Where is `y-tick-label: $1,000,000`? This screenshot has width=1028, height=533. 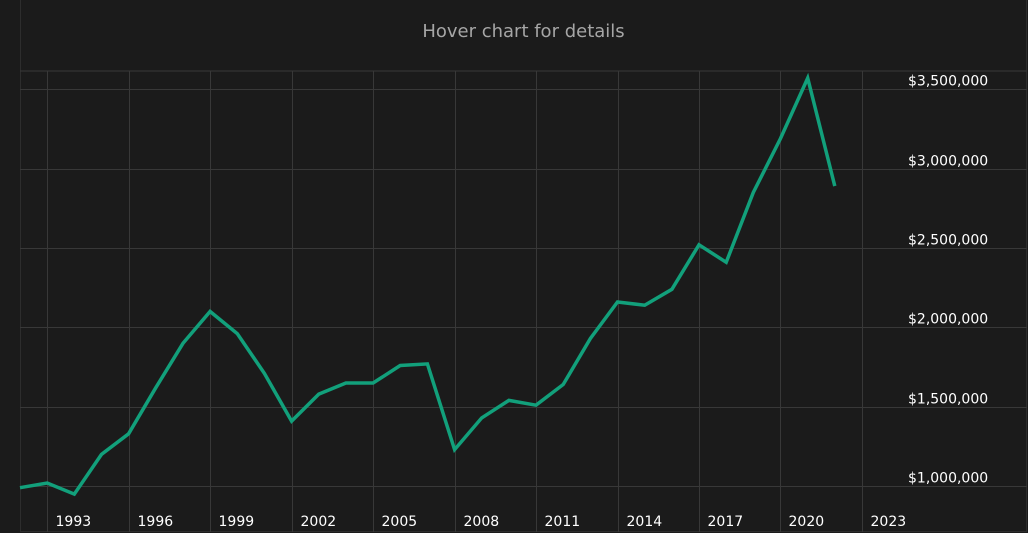
y-tick-label: $1,000,000 is located at coordinates (948, 479).